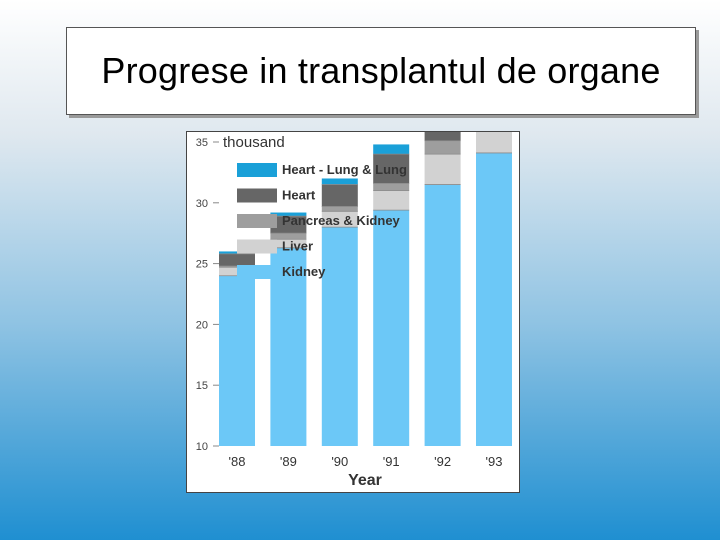  Describe the element at coordinates (202, 204) in the screenshot. I see `y-tick-label: 30` at that location.